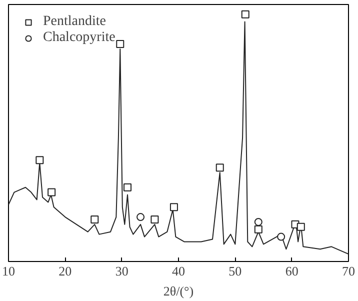  I want to click on x-tick-label: 60, so click(291, 271).